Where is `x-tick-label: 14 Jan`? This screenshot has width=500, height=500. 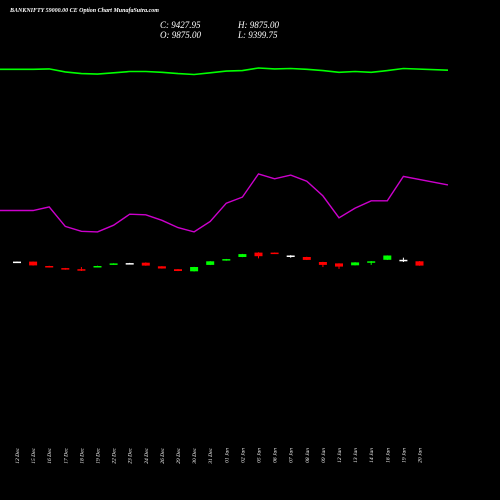 x-tick-label: 14 Jan is located at coordinates (371, 455).